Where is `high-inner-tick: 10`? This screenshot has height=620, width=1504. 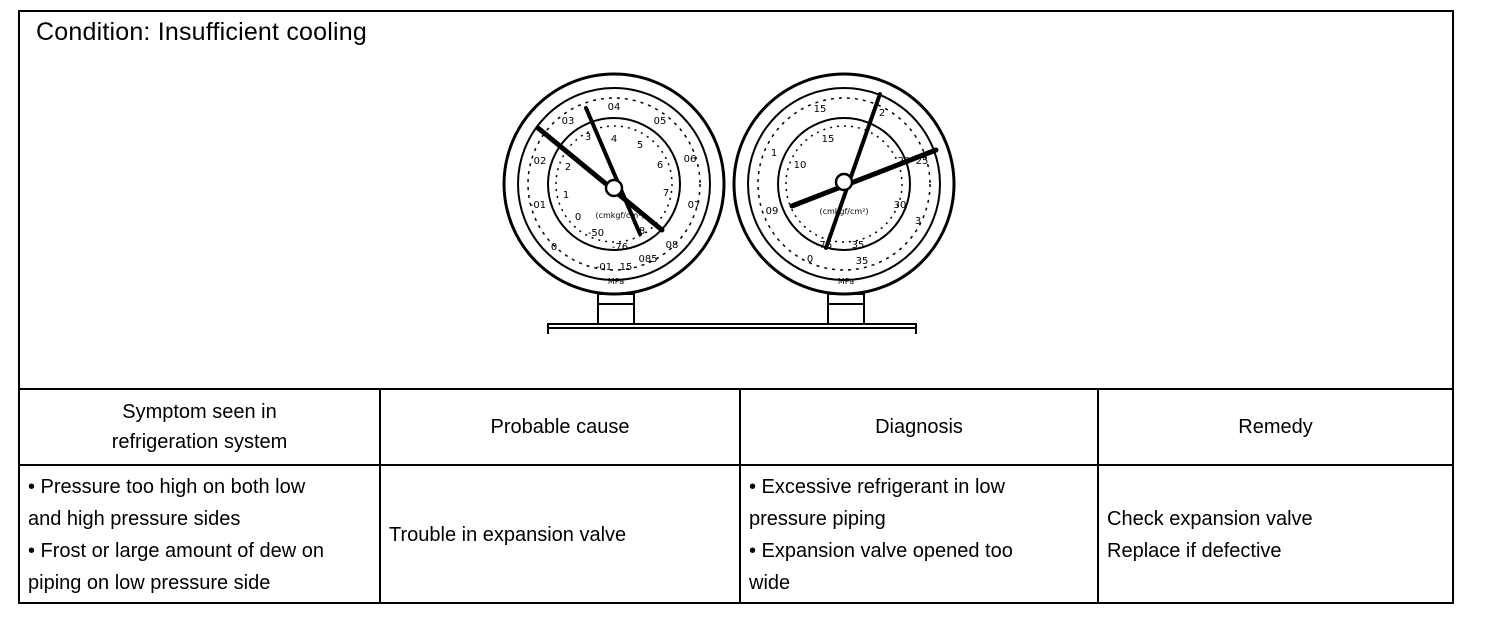 high-inner-tick: 10 is located at coordinates (800, 165).